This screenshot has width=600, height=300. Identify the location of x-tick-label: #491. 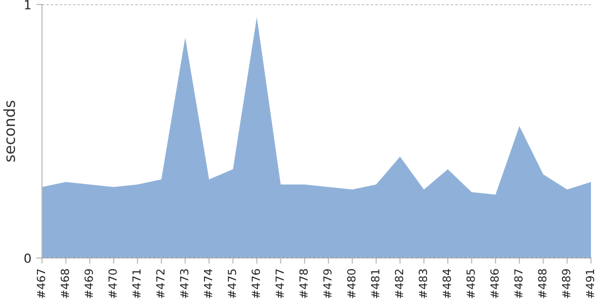
(590, 283).